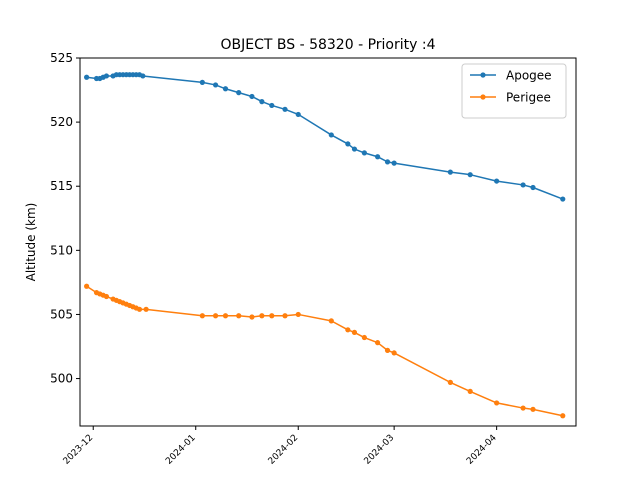 This screenshot has height=480, width=640. I want to click on x-tick-label: 2024-02, so click(284, 450).